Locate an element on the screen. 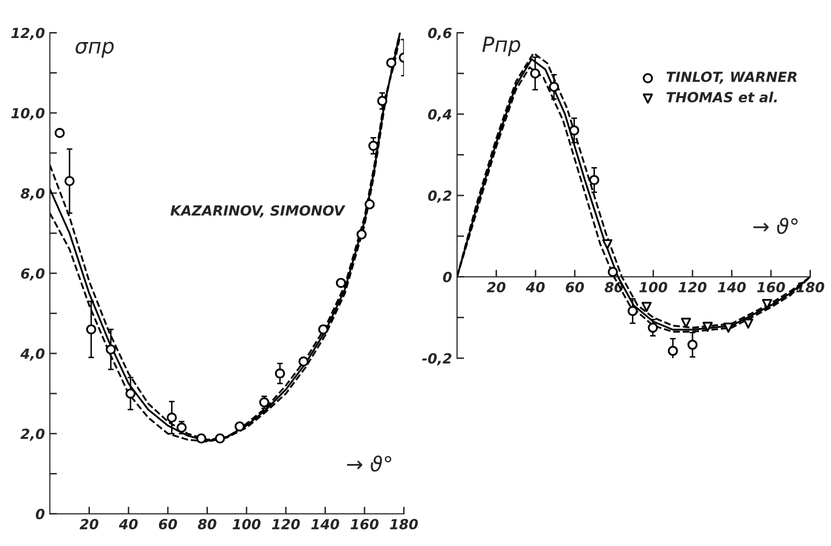 This screenshot has height=546, width=831. y-tick-label: 10,0 is located at coordinates (28, 114).